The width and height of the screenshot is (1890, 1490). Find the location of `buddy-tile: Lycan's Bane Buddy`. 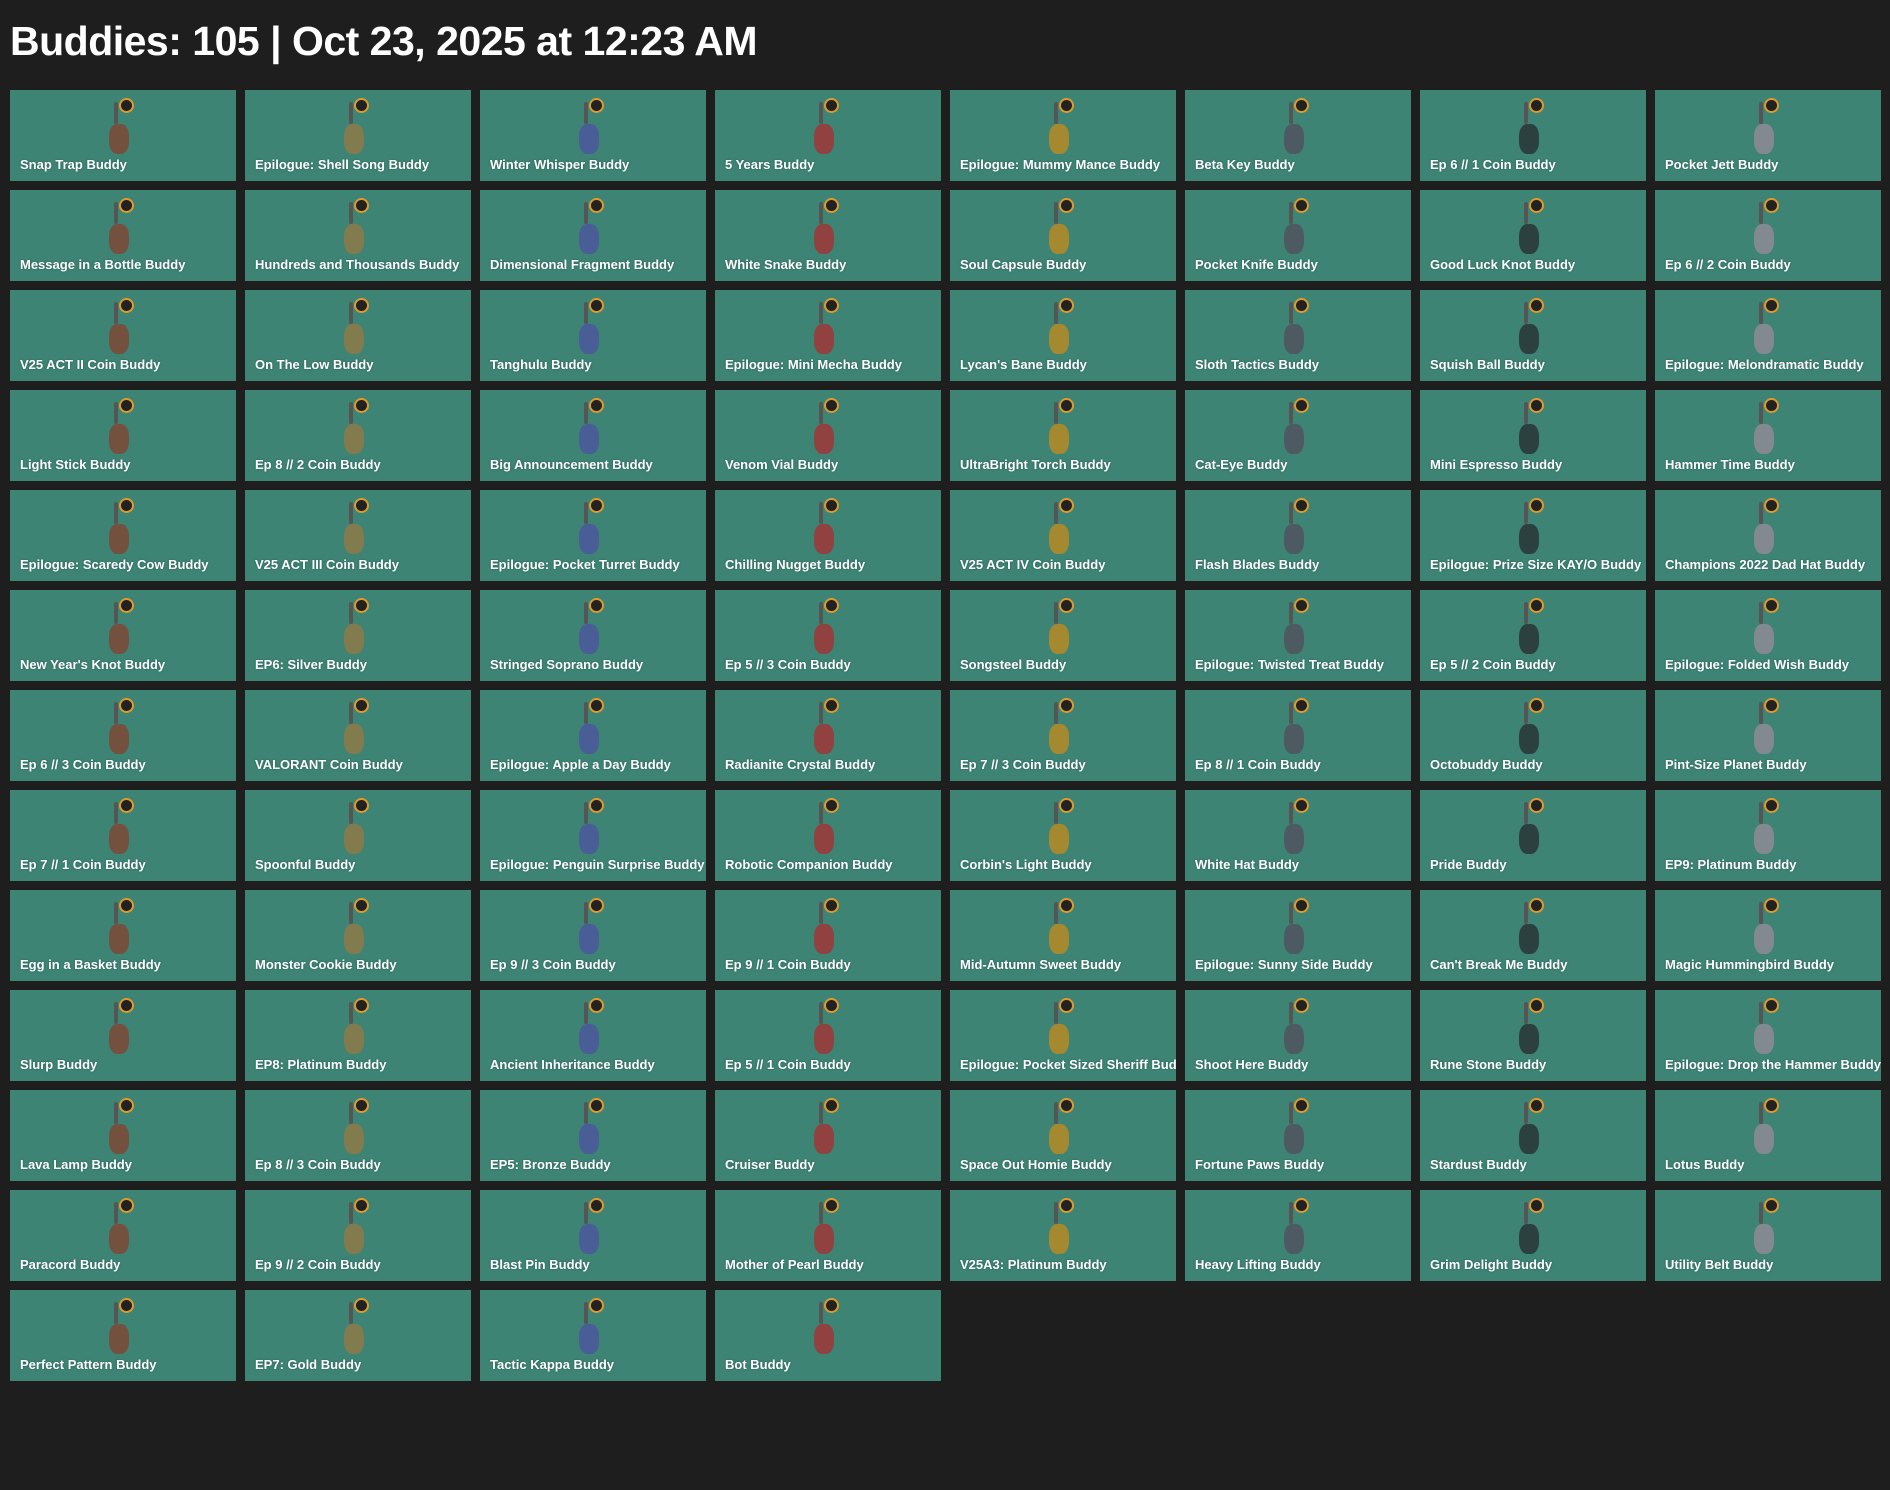

buddy-tile: Lycan's Bane Buddy is located at coordinates (1063, 335).